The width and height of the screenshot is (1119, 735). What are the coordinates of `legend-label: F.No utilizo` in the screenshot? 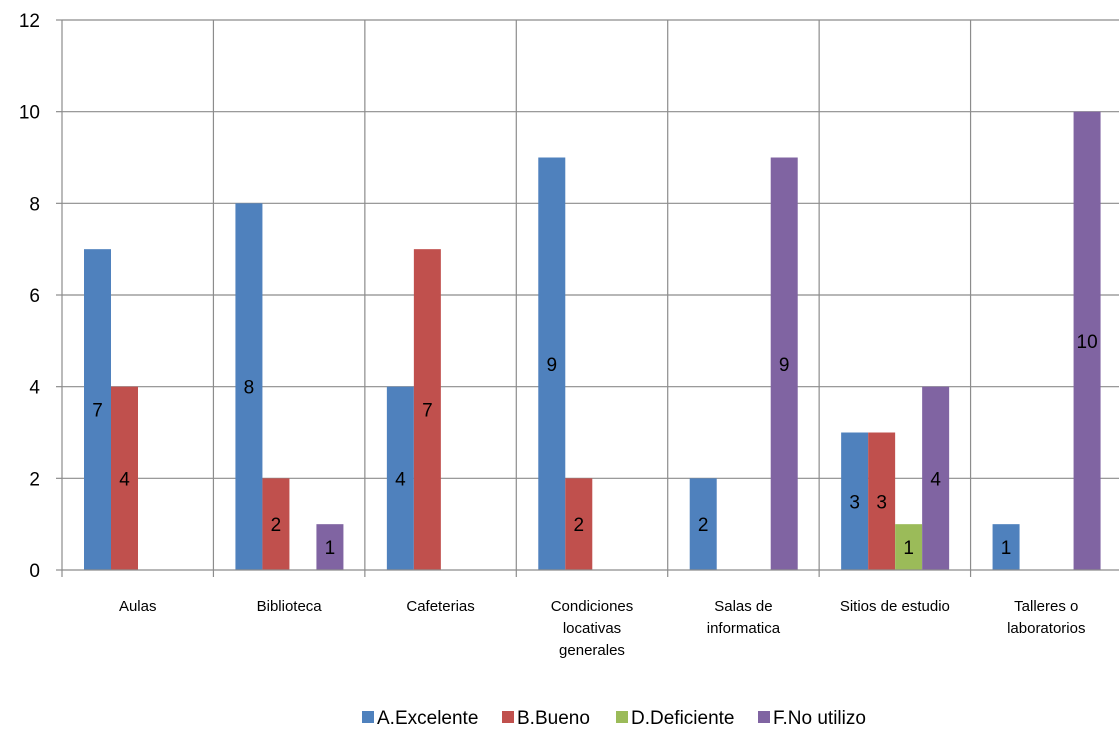 It's located at (819, 718).